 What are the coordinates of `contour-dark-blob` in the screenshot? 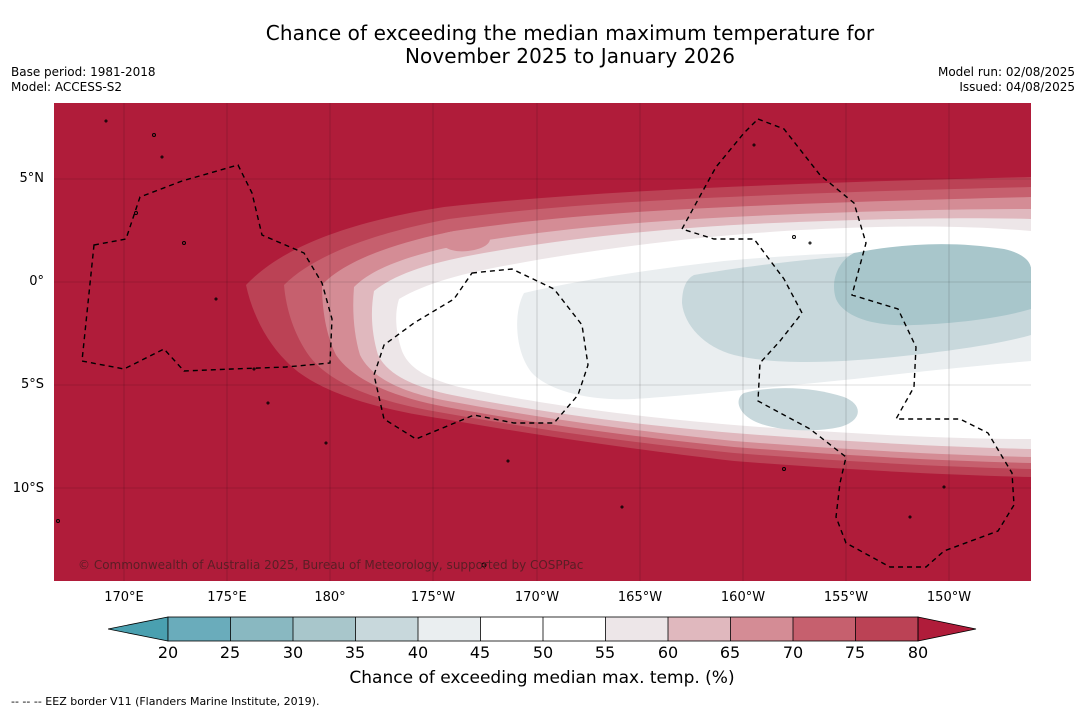 It's located at (464, 241).